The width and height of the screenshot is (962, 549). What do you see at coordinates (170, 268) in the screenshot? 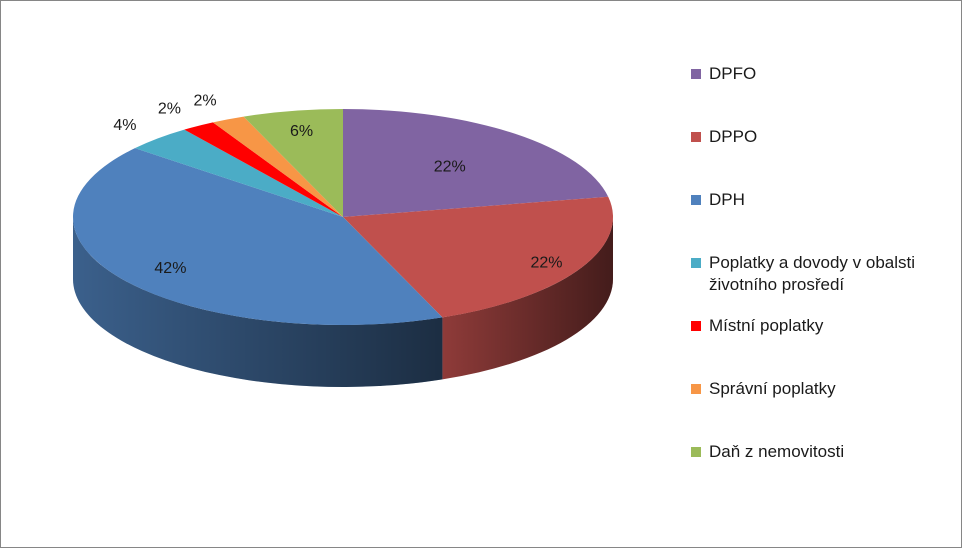
I see `pie-value-label: 42%` at bounding box center [170, 268].